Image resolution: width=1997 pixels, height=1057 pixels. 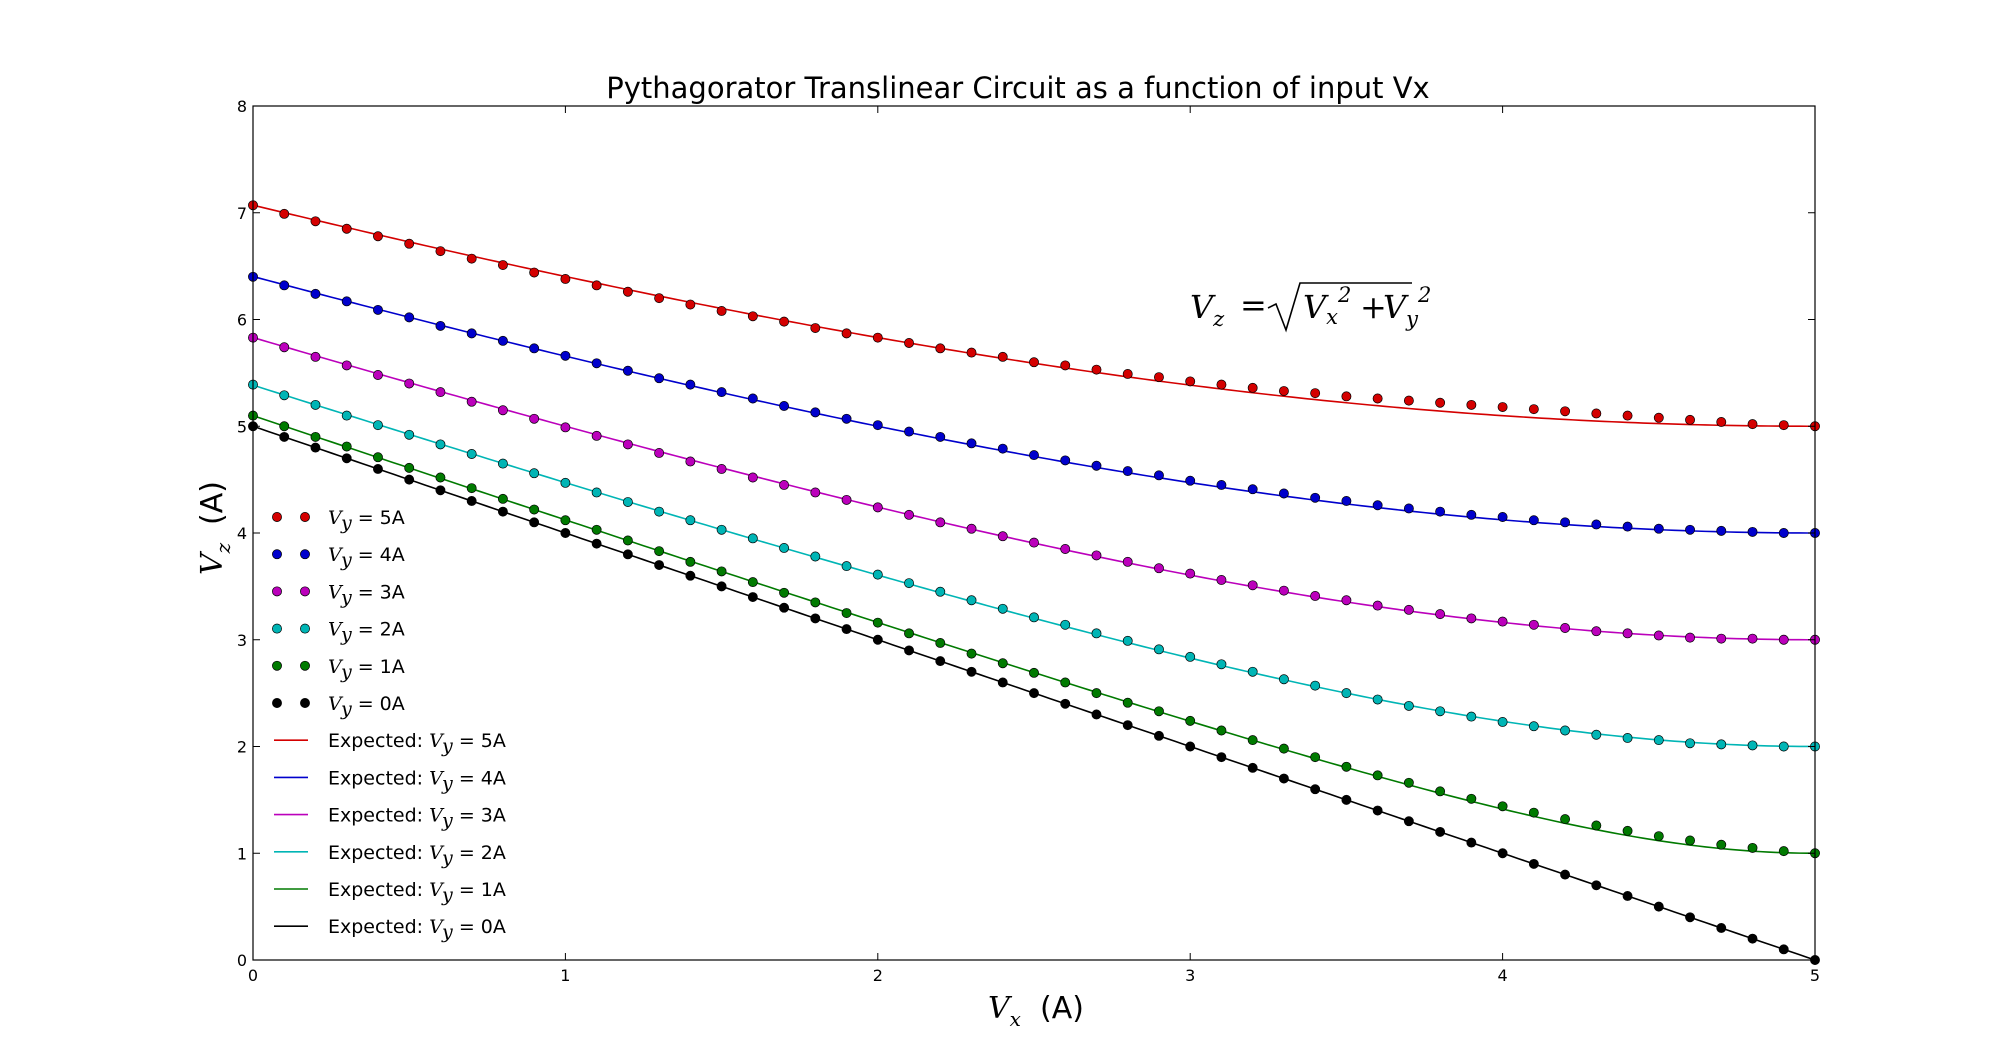 I want to click on svg-text: Vx2, so click(x=1327, y=306).